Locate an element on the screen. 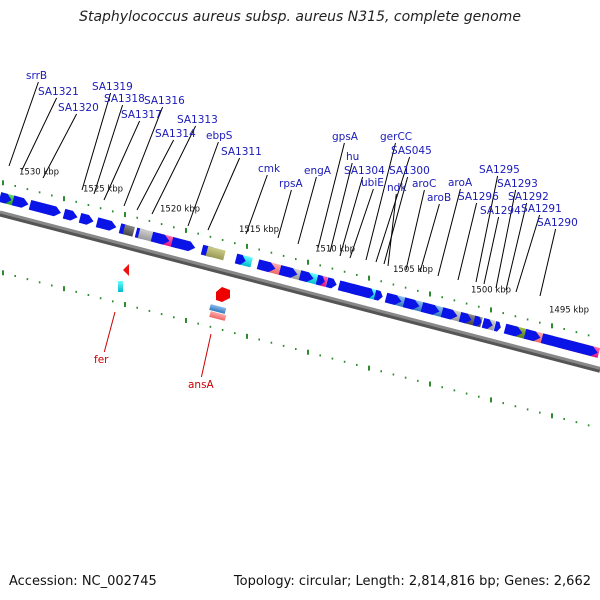 The image size is (600, 600). tick-label: 1515 kbp is located at coordinates (259, 230).